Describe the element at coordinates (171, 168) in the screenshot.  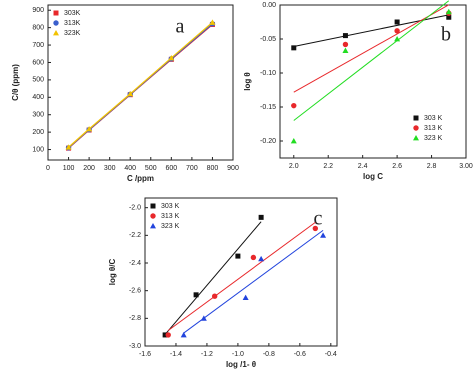
I see `x-tick-label: 600` at that location.